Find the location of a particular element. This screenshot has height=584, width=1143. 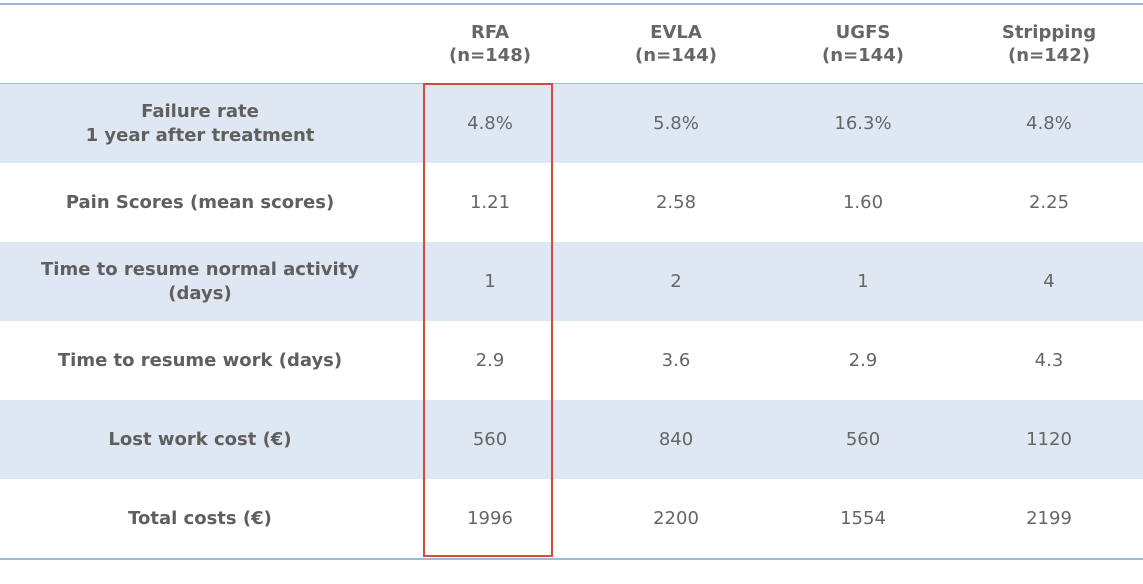

column-header-evla: EVLA (n=144) is located at coordinates (676, 44).